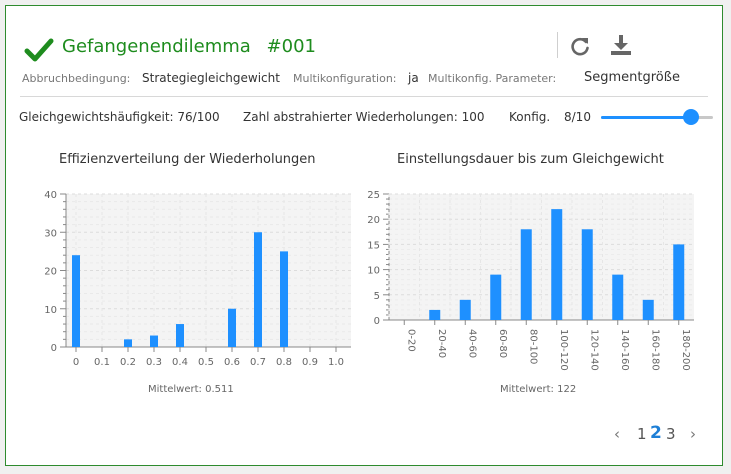 This screenshot has width=731, height=474. Describe the element at coordinates (128, 362) in the screenshot. I see `x-tick-label: 0.2` at that location.